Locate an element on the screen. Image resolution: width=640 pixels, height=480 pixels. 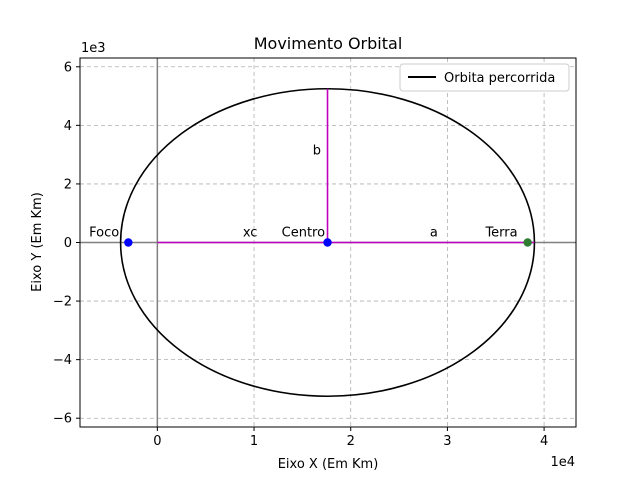
y-tick-label: 0 is located at coordinates (68, 243).